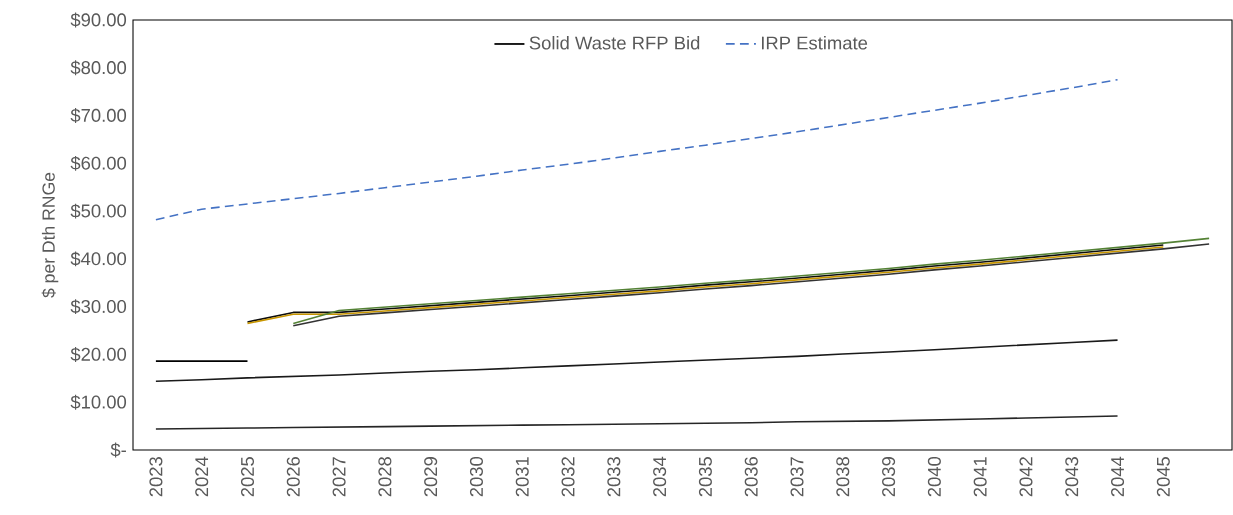 The height and width of the screenshot is (515, 1233). I want to click on x-tick-label: 2027, so click(339, 477).